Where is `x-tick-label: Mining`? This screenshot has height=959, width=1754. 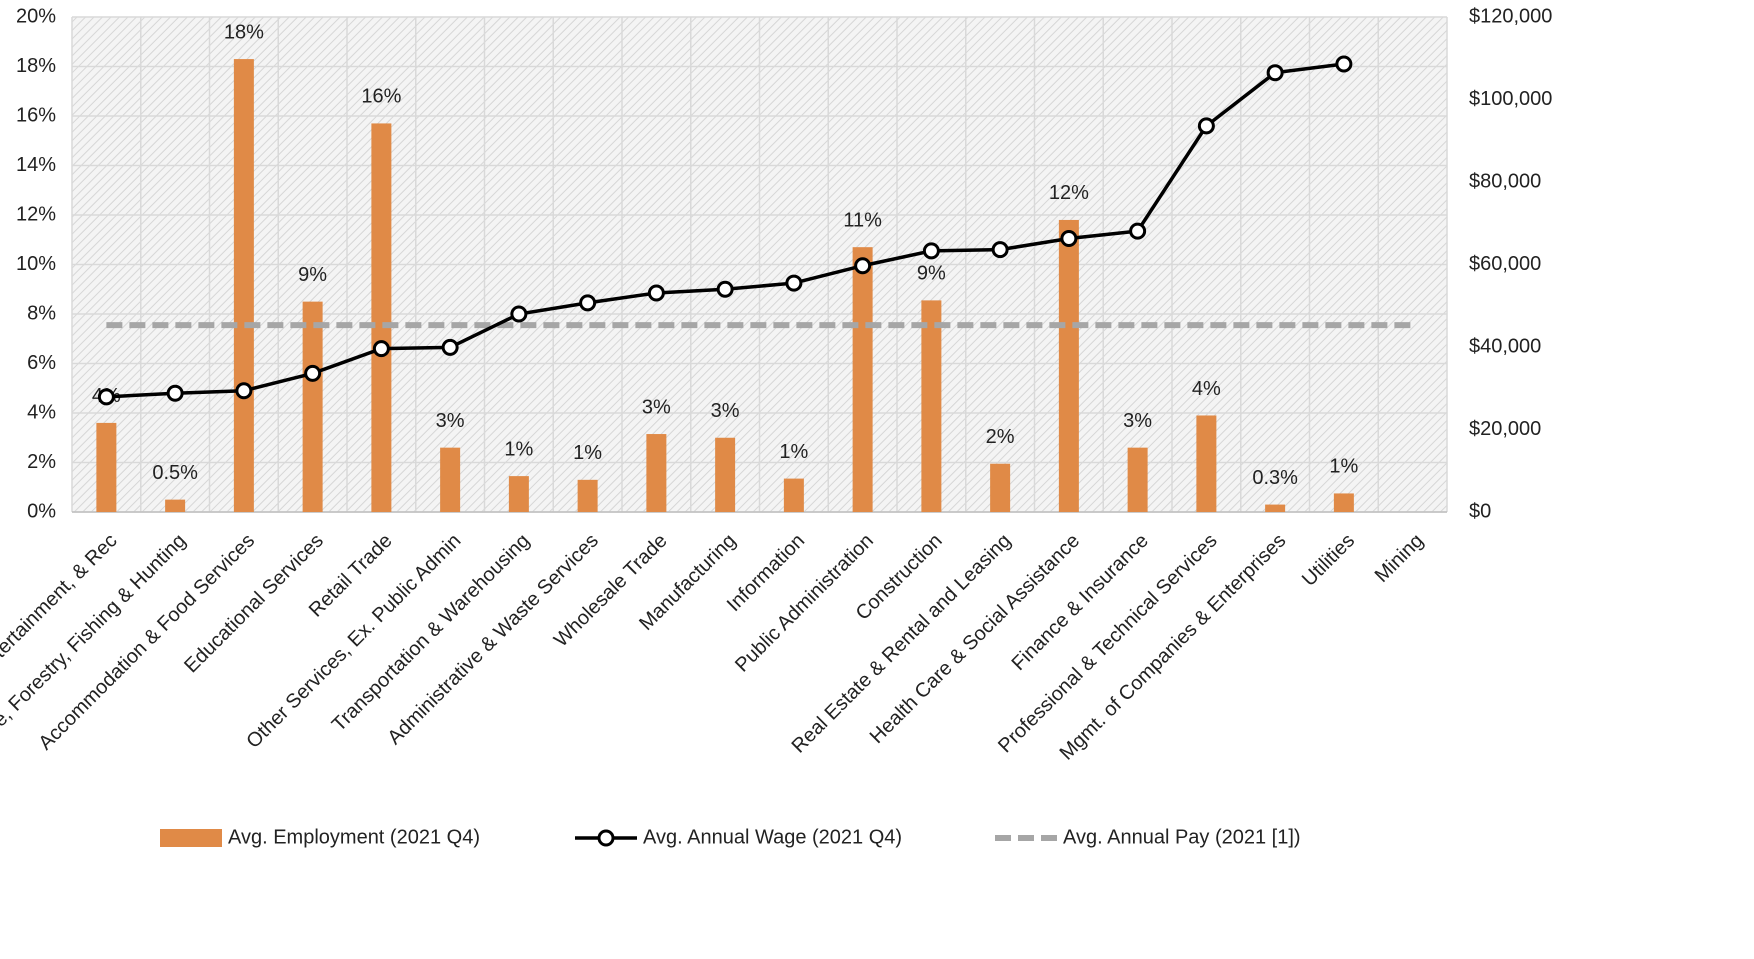
x-tick-label: Mining is located at coordinates (1399, 558).